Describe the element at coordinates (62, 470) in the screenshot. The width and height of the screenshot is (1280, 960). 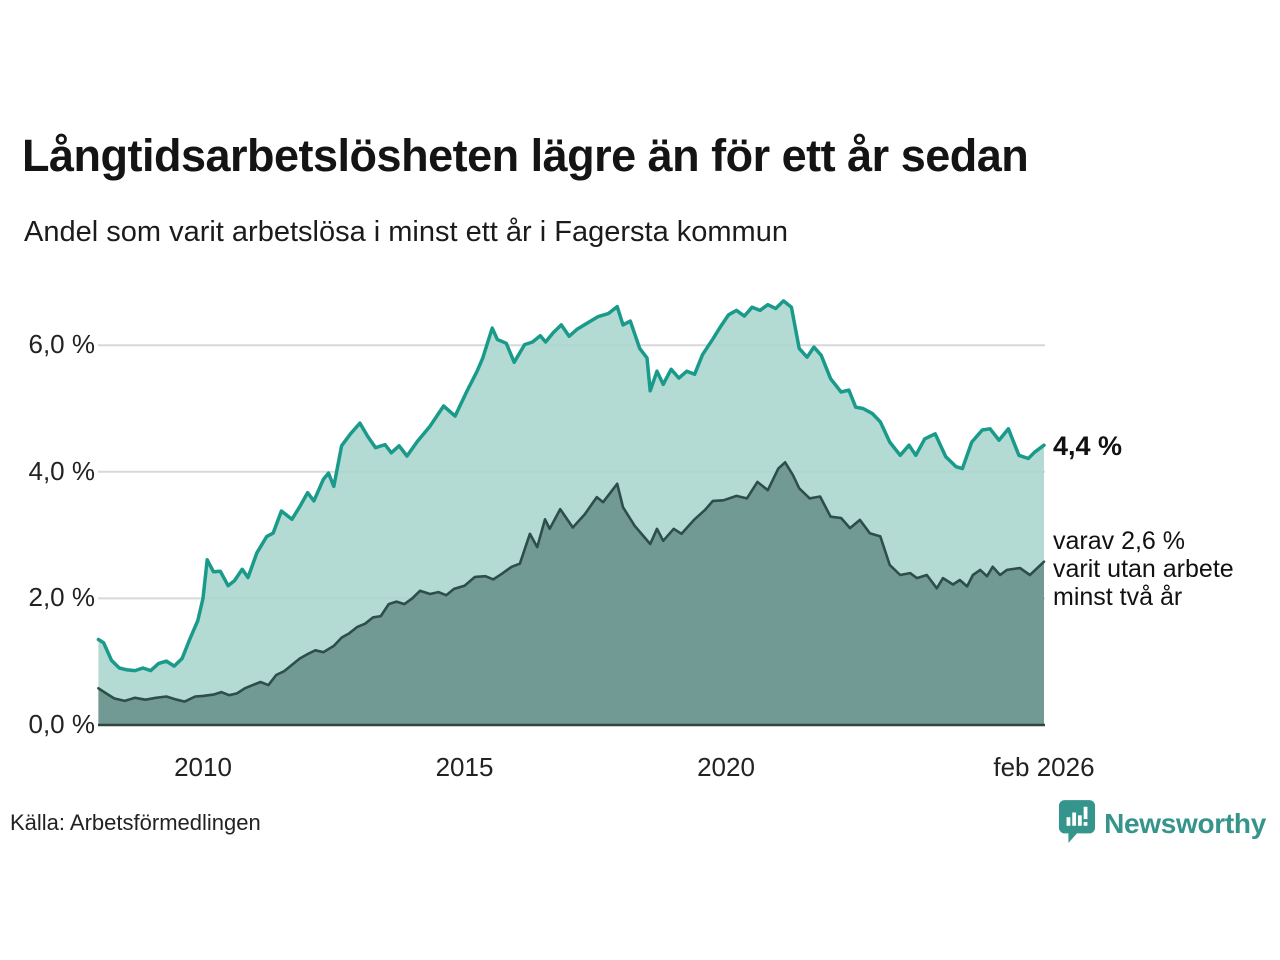
I see `y-tick-label: 4,0 %` at that location.